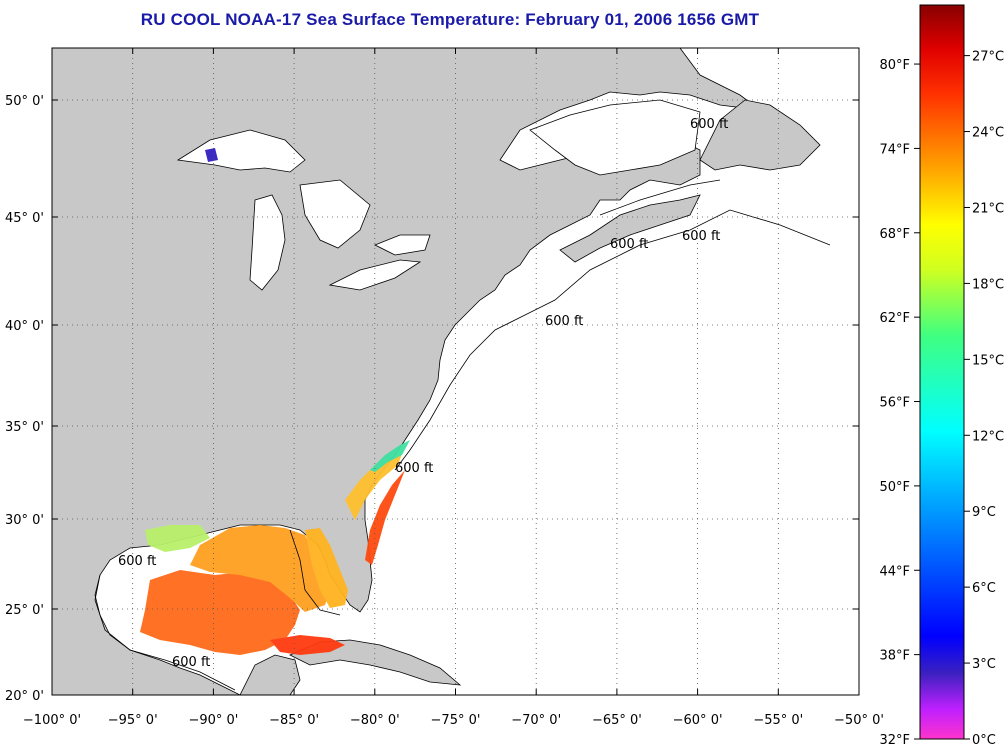 This screenshot has height=754, width=1008. I want to click on land-yucatan, so click(270, 674).